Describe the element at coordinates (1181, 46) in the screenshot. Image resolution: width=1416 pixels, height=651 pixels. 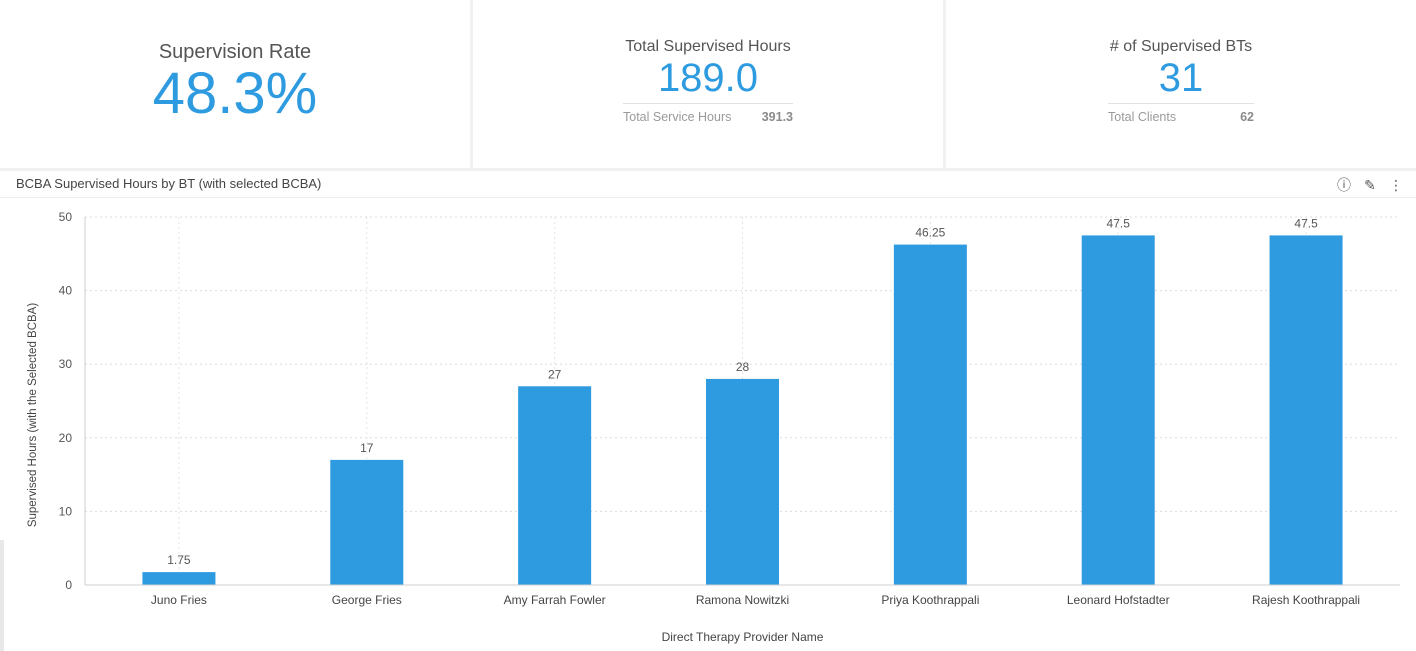
I see `kpi-bts-label: # of Supervised BTs` at that location.